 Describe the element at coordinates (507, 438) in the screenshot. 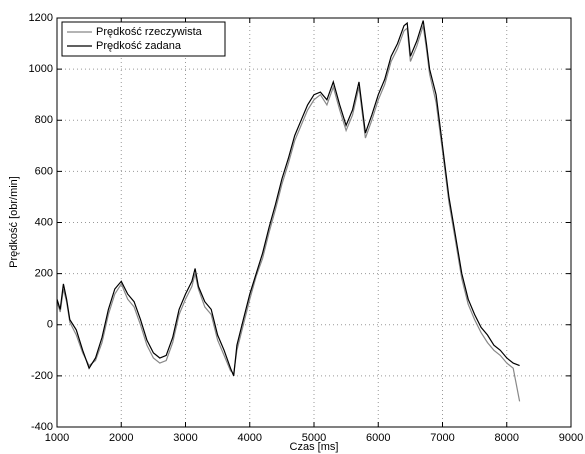

I see `x-tick-label: 8000` at that location.